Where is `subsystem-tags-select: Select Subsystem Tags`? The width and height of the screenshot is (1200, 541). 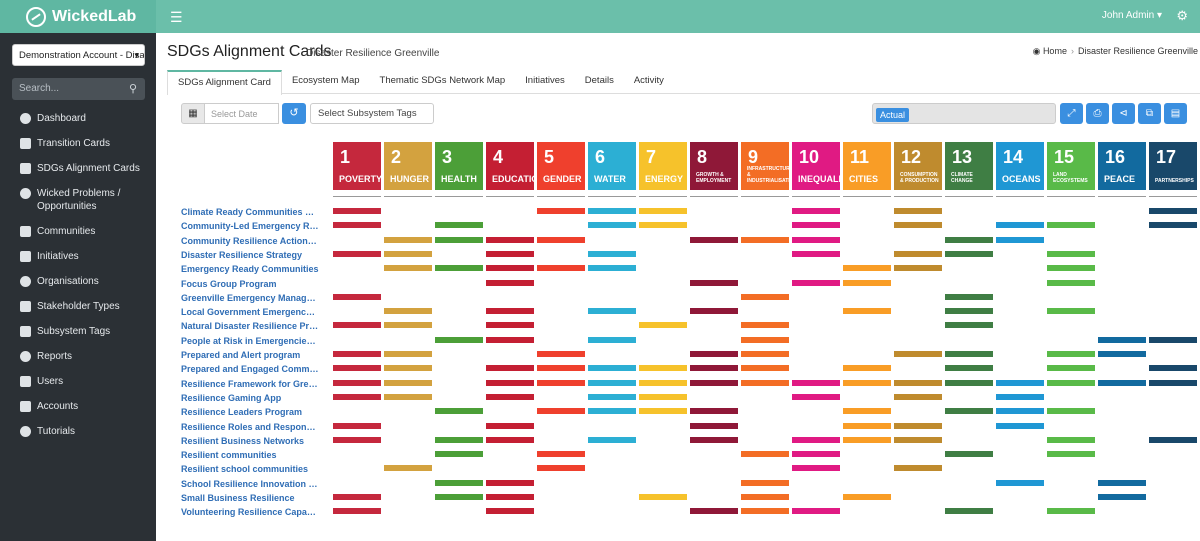
subsystem-tags-select: Select Subsystem Tags is located at coordinates (372, 113).